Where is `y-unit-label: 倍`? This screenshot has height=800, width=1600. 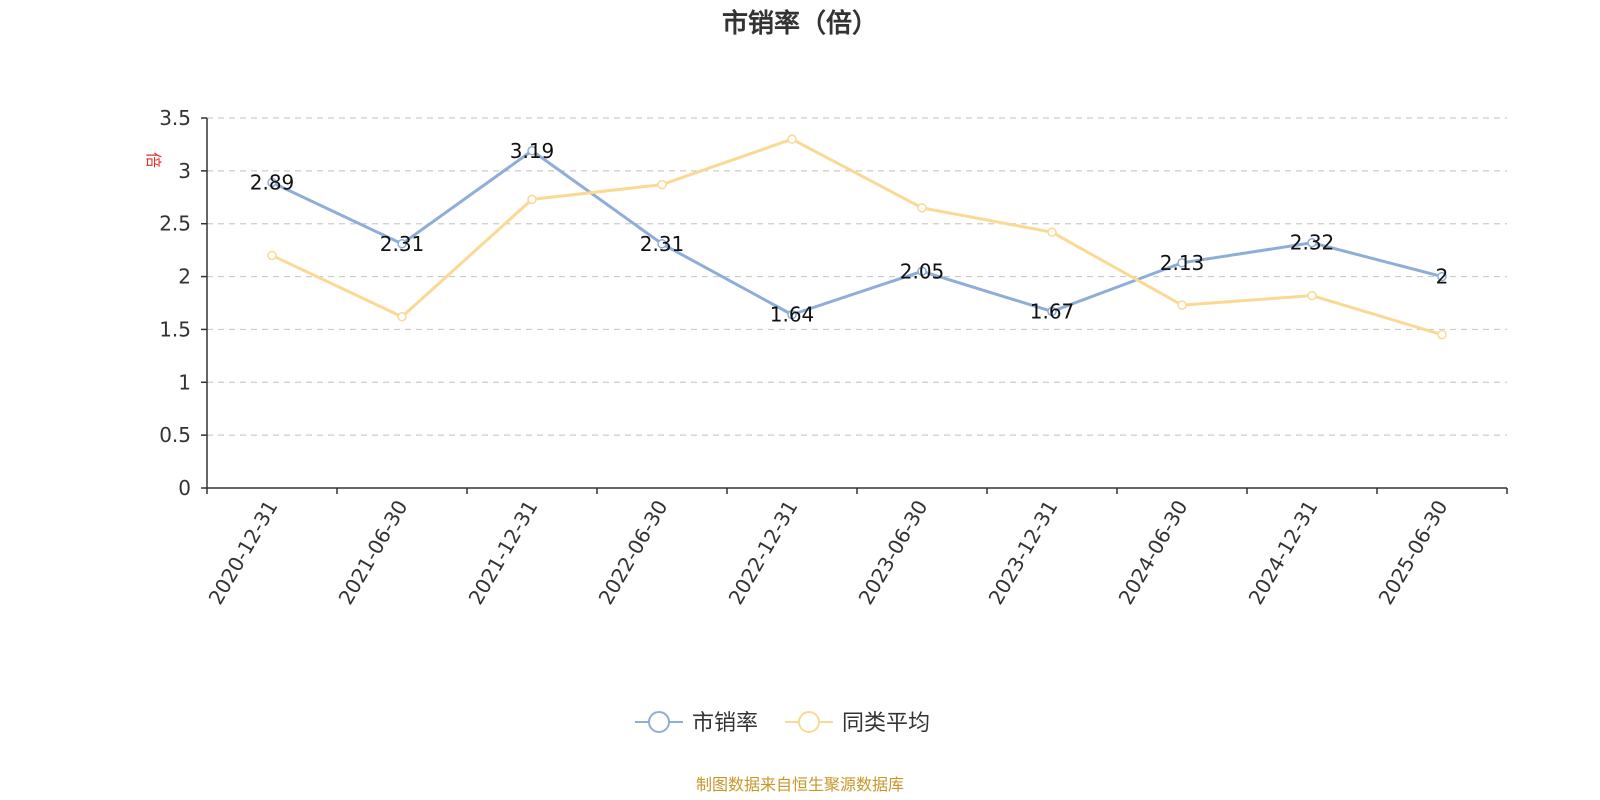 y-unit-label: 倍 is located at coordinates (153, 160).